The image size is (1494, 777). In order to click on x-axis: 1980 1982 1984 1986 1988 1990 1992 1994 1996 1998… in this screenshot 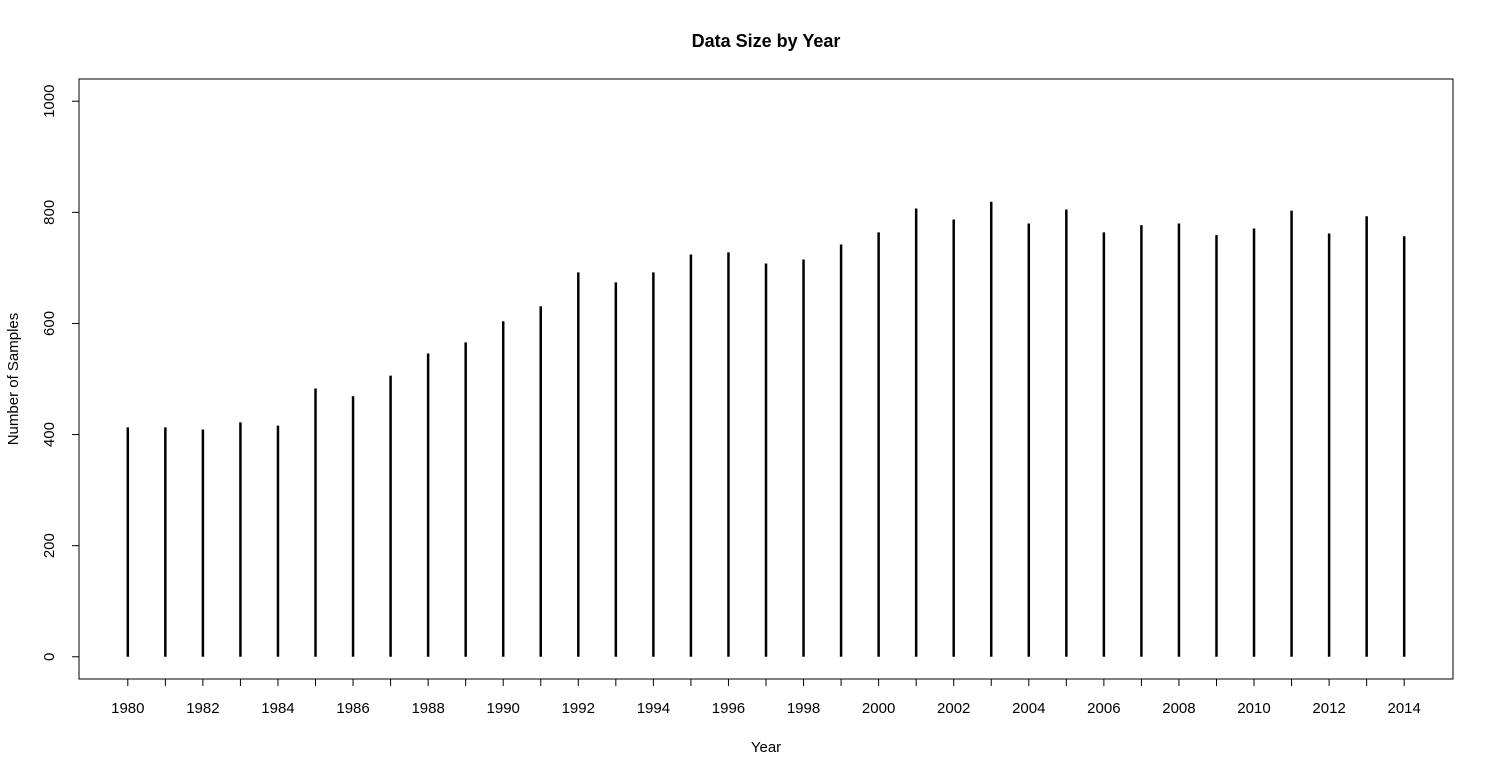, I will do `click(766, 697)`.